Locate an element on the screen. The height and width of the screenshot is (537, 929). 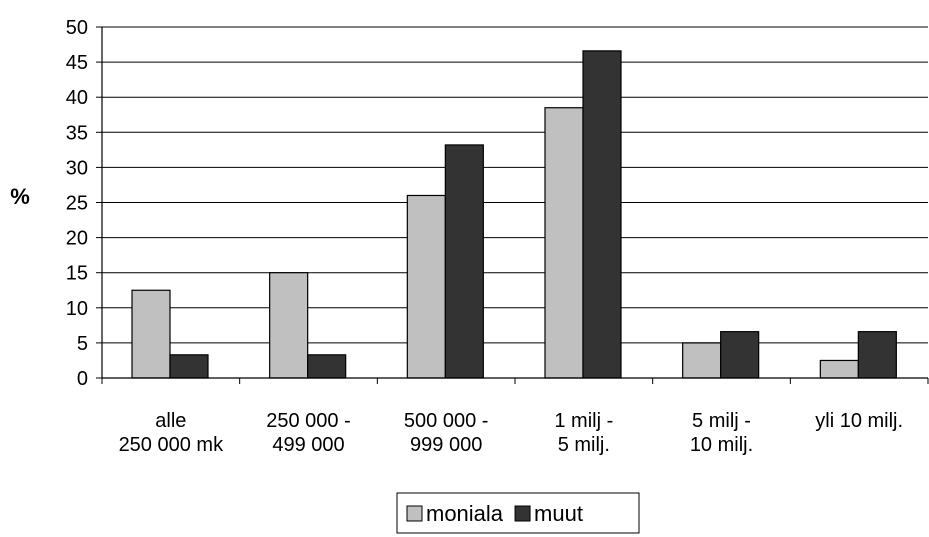
y-tick-labels: 0 5 10 15 20 25 30 35 40 45 50 is located at coordinates (77, 203).